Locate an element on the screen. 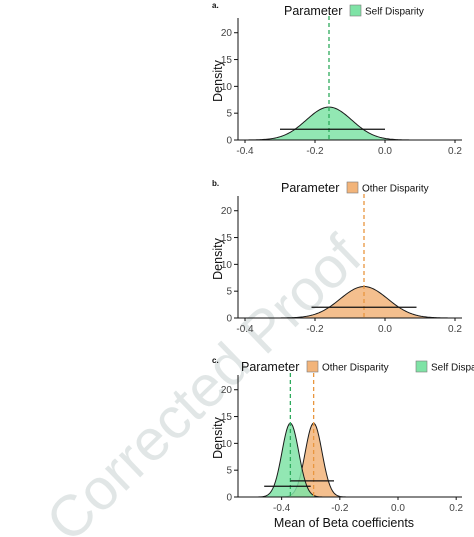  legend: Parameter Self Disparity is located at coordinates (354, 11).